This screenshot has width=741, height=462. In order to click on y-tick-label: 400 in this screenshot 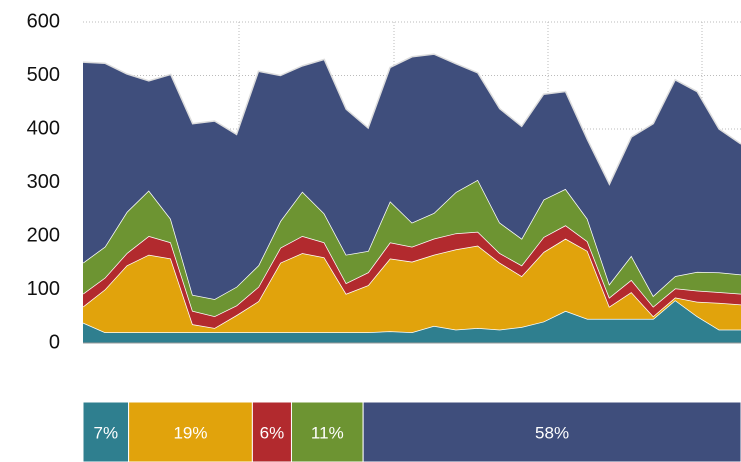, I will do `click(43, 128)`.